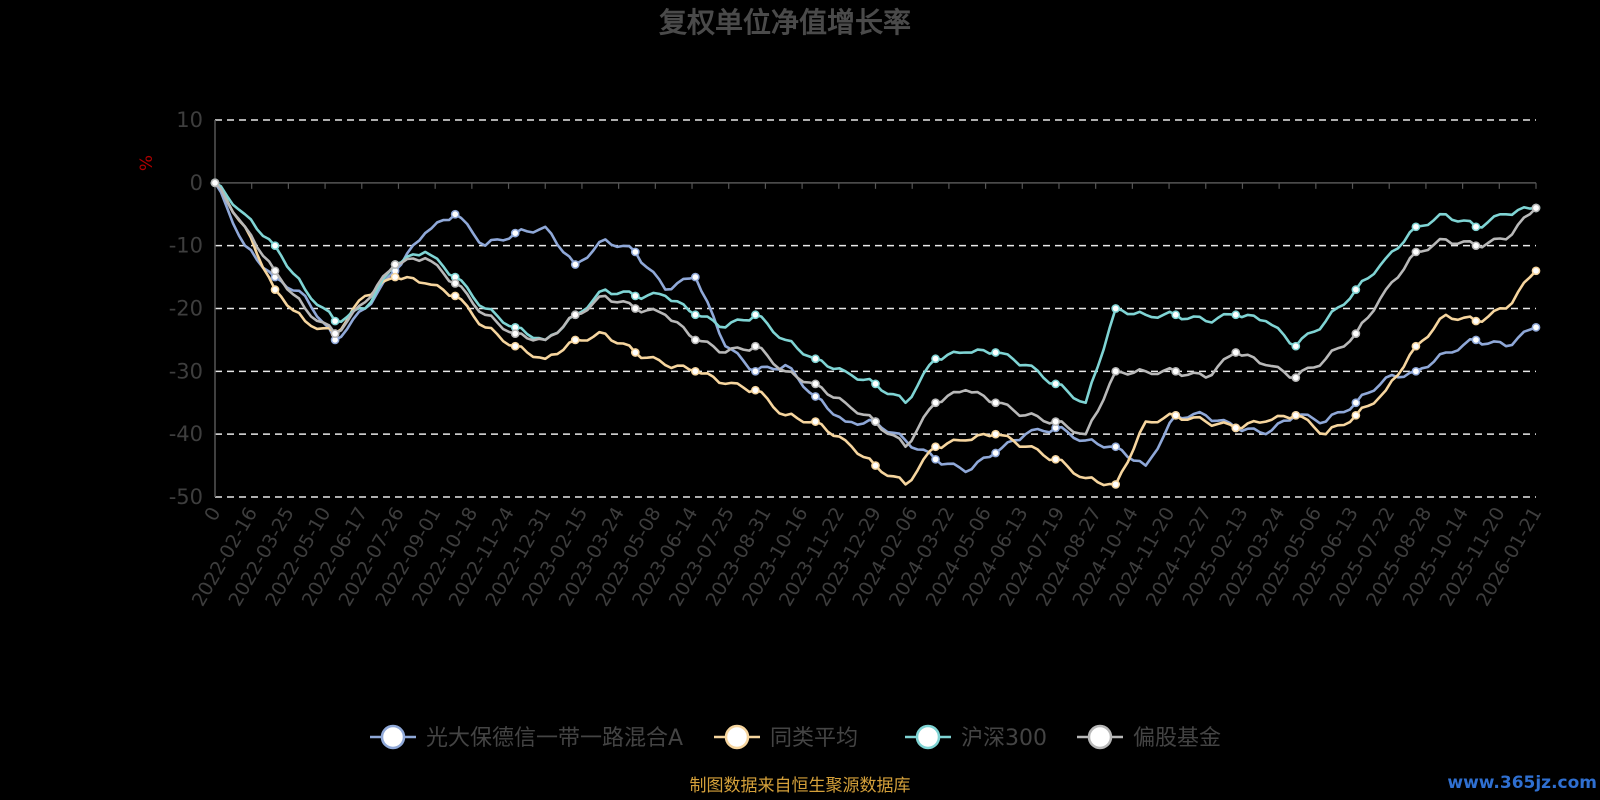 The height and width of the screenshot is (800, 1600). Describe the element at coordinates (554, 738) in the screenshot. I see `legend-label: 光大保德信一带一路混合A` at that location.